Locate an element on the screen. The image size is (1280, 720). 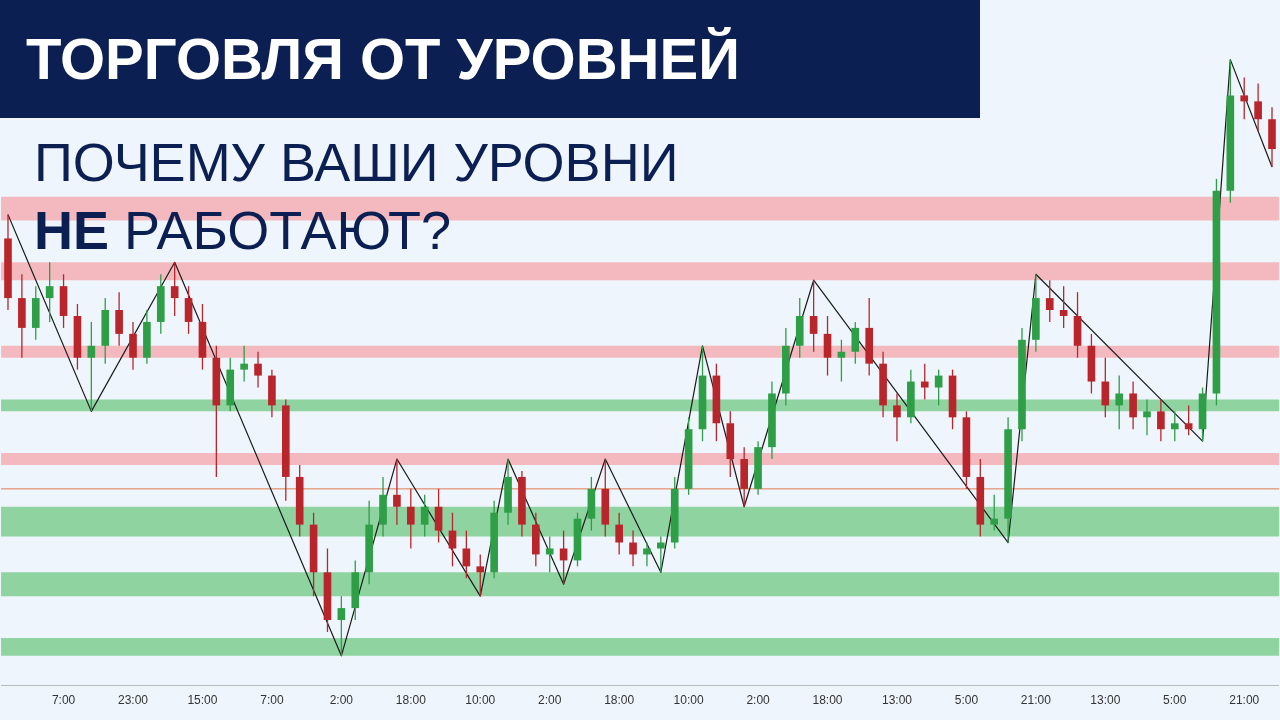
text: ПОЧЕМУ ВАШИ УРОВНИ НЕ РАБОТАЮТ? is located at coordinates (356, 196).